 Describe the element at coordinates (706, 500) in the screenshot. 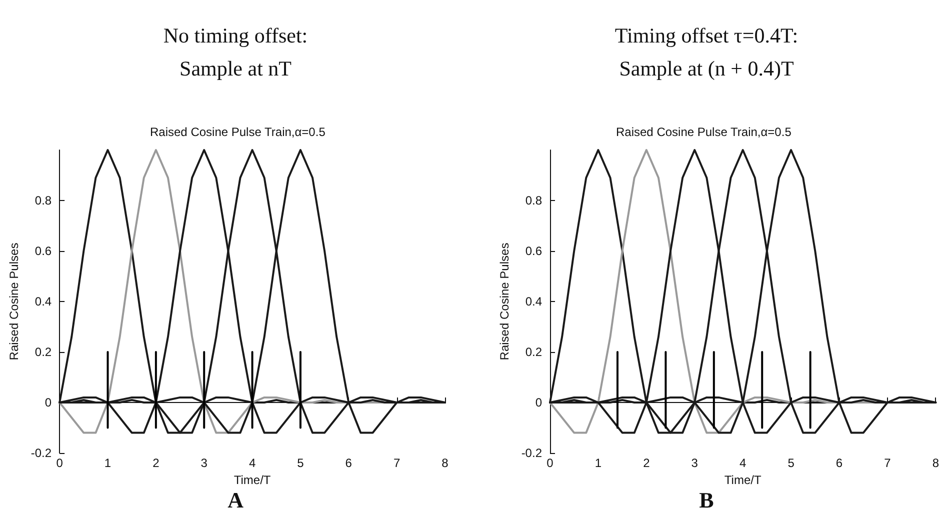

I see `text: B` at that location.